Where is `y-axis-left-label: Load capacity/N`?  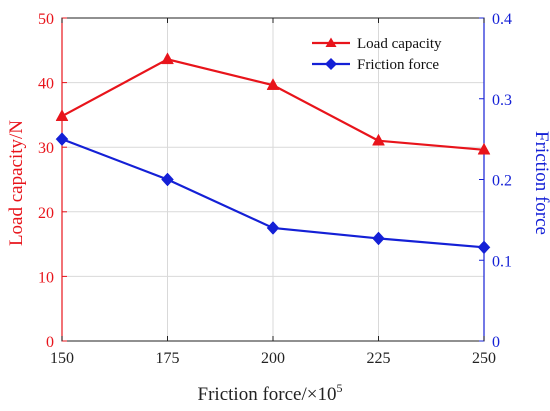 y-axis-left-label: Load capacity/N is located at coordinates (16, 183).